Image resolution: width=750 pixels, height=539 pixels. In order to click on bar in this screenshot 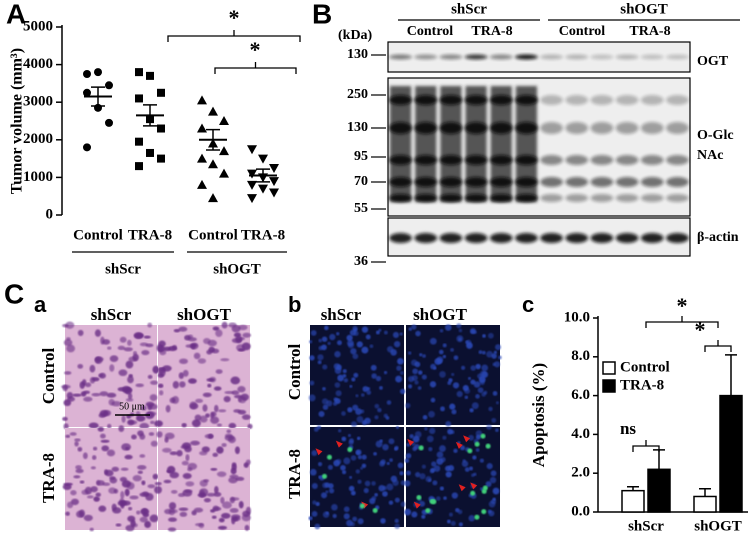, I will do `click(705, 504)`.